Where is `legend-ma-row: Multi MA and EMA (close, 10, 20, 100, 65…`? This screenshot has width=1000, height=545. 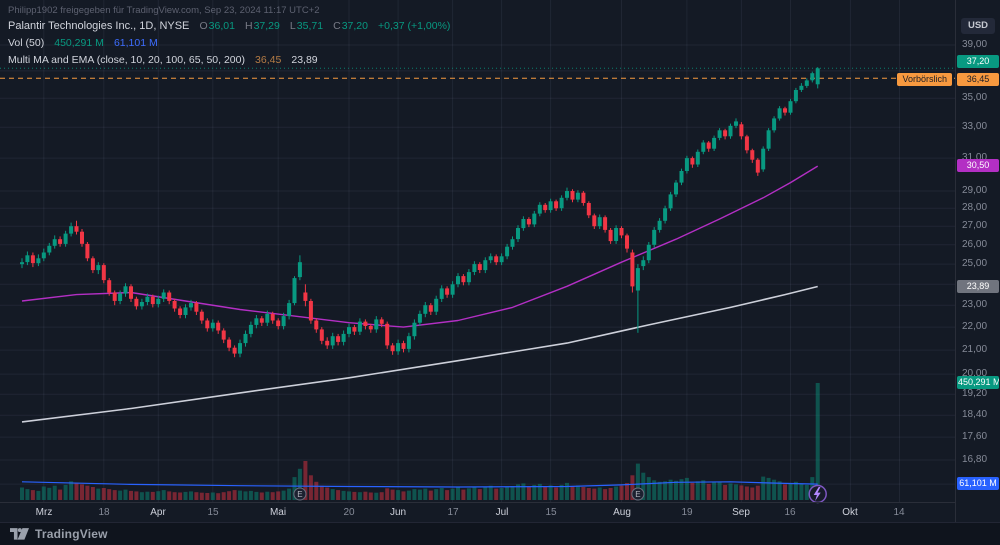 legend-ma-row: Multi MA and EMA (close, 10, 20, 100, 65… is located at coordinates (229, 60).